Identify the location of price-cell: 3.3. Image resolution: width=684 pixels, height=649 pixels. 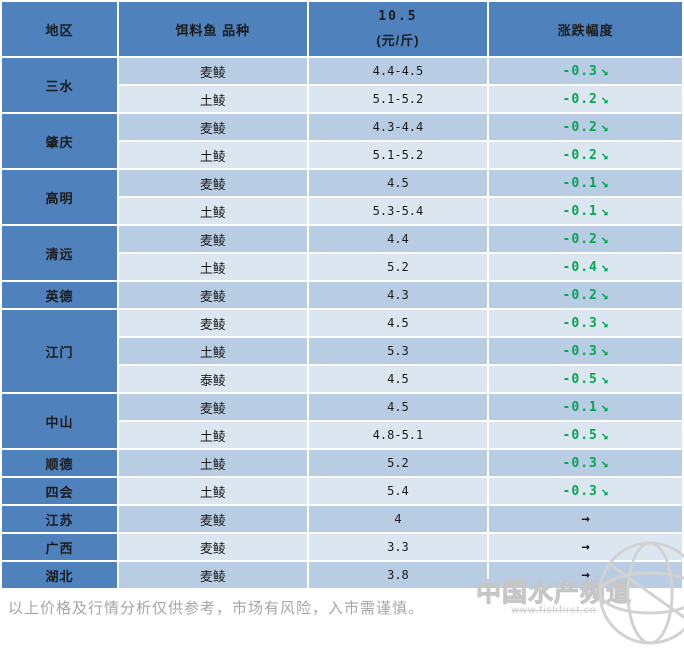
(398, 547).